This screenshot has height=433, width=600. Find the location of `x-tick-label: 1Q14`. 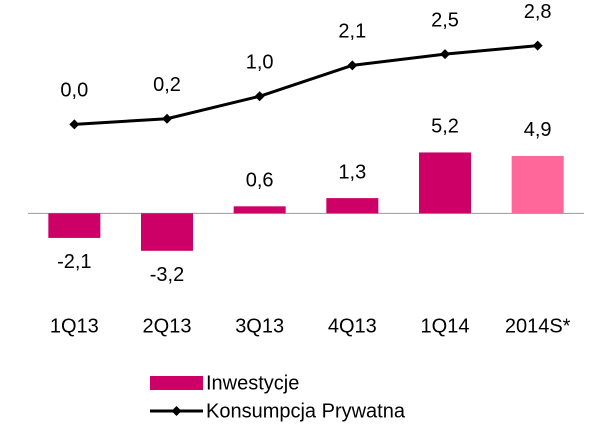

x-tick-label: 1Q14 is located at coordinates (445, 326).